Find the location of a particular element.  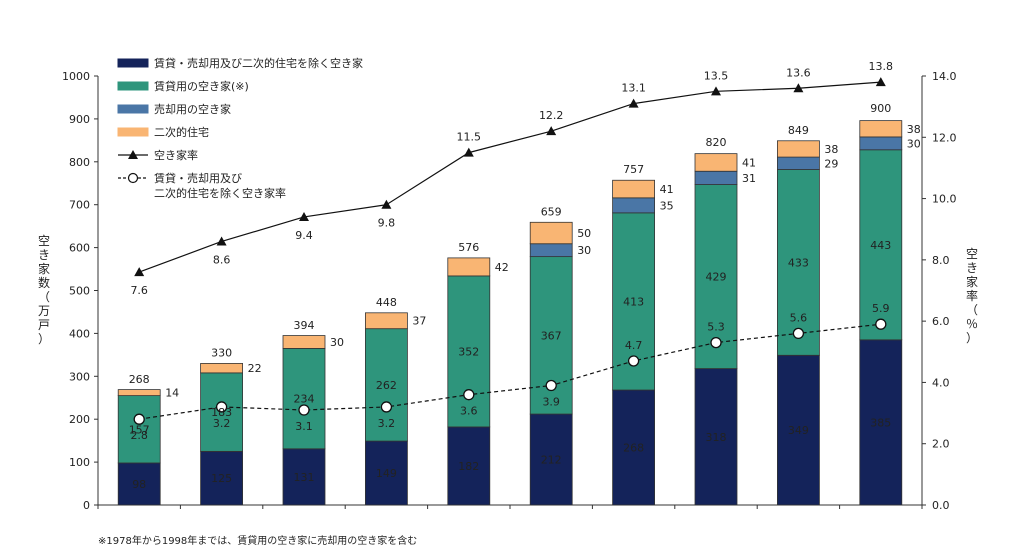

legend-circle-marker is located at coordinates (133, 178).